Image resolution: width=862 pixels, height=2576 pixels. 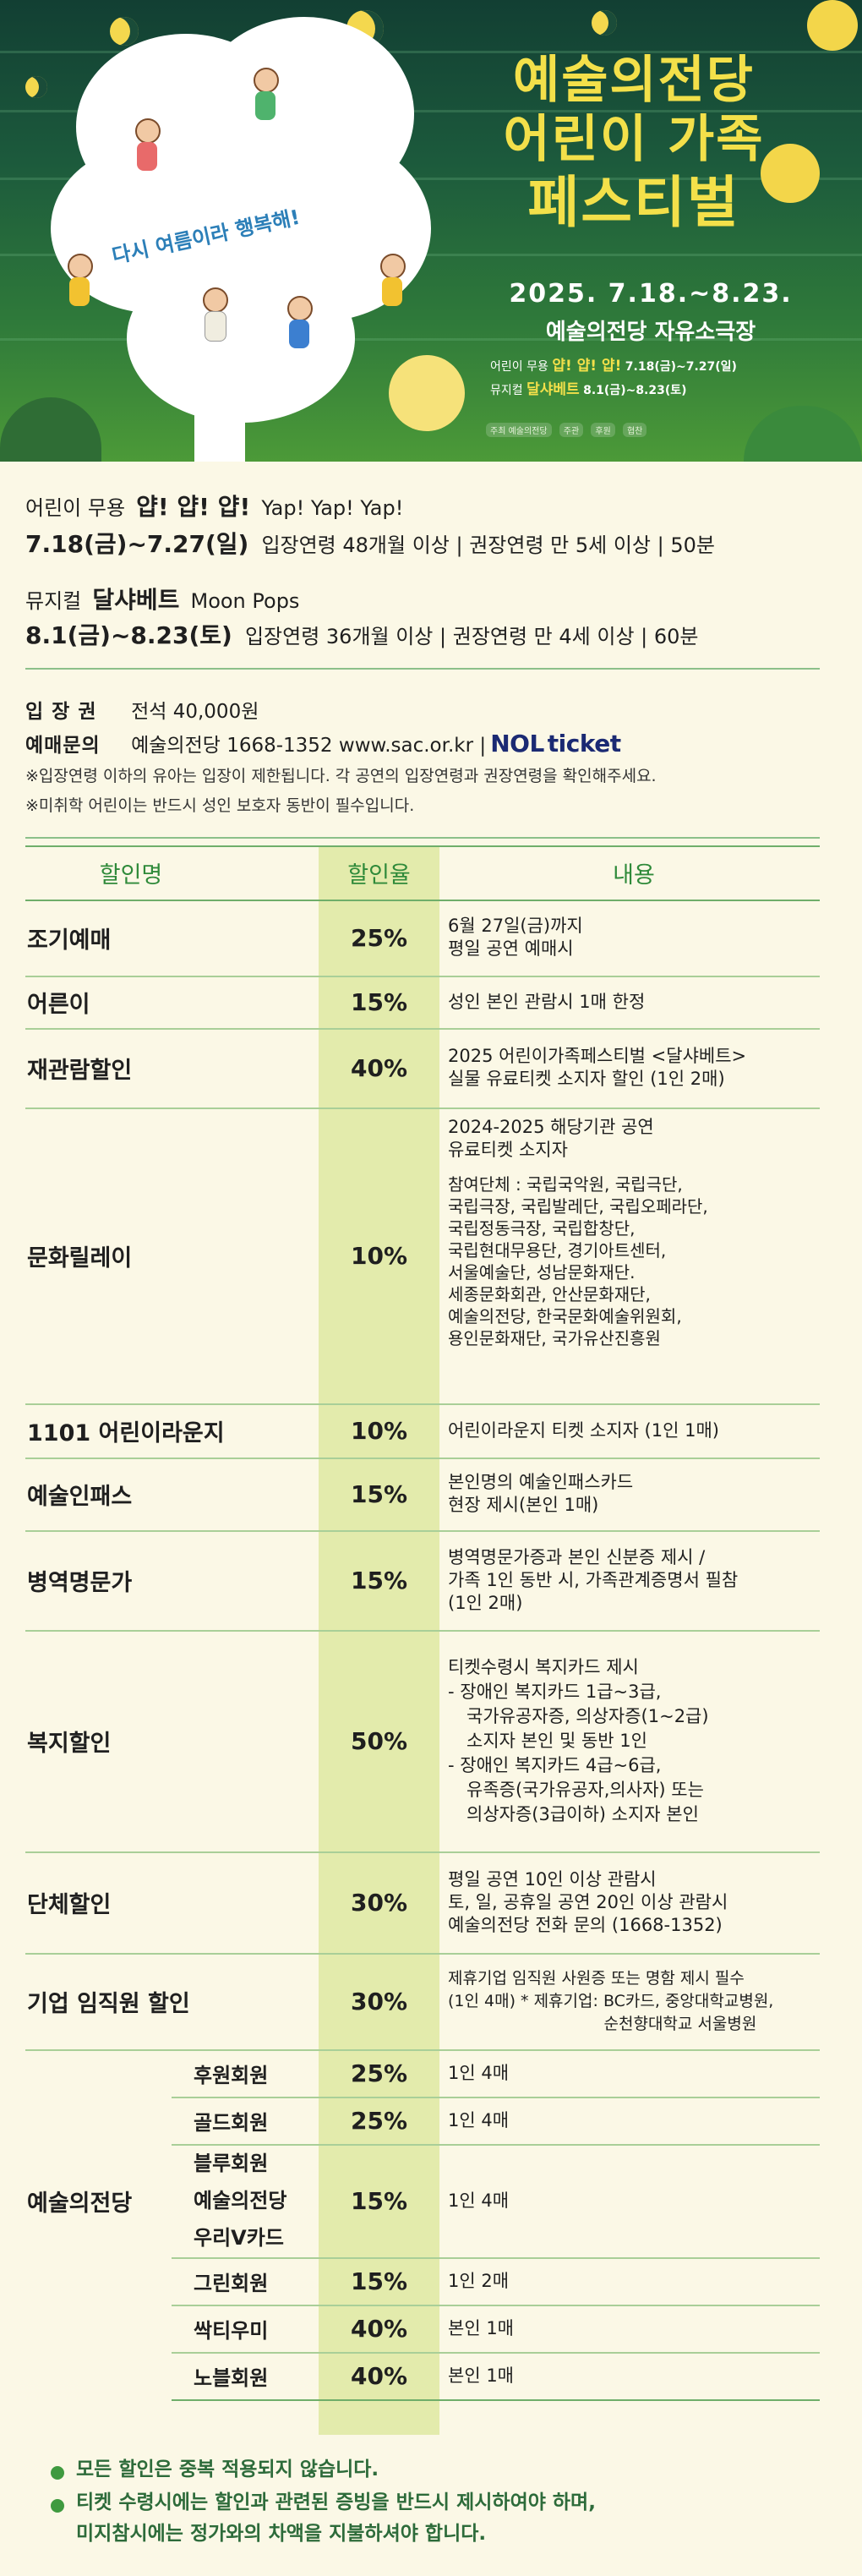 What do you see at coordinates (496, 2074) in the screenshot?
I see `table-row: 후원회원 25% 1인 4매` at bounding box center [496, 2074].